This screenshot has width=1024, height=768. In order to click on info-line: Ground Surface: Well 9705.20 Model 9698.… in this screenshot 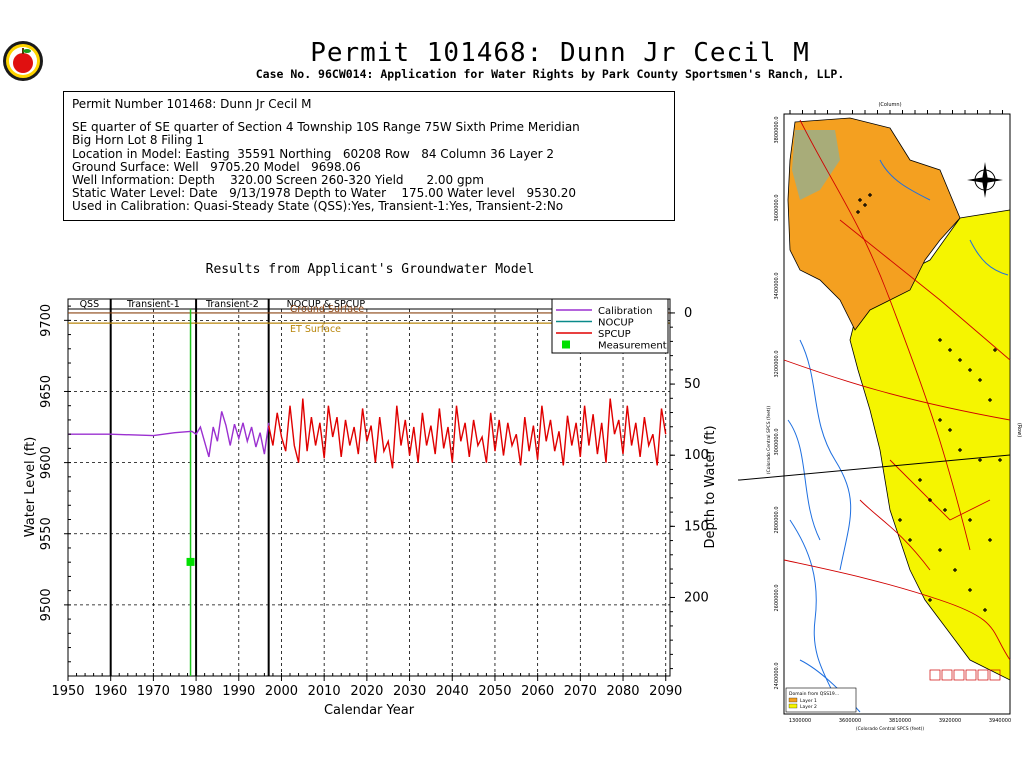, I will do `click(216, 166)`.